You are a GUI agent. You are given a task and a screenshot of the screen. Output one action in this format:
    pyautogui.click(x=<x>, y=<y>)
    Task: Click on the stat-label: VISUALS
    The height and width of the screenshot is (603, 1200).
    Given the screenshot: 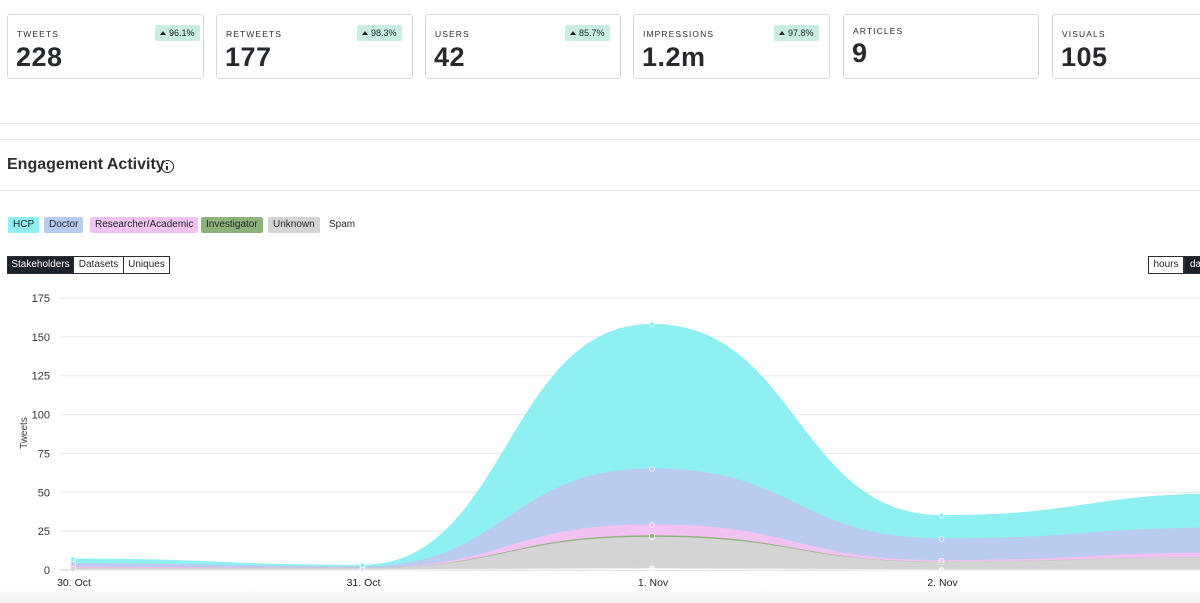 What is the action you would take?
    pyautogui.click(x=1084, y=34)
    